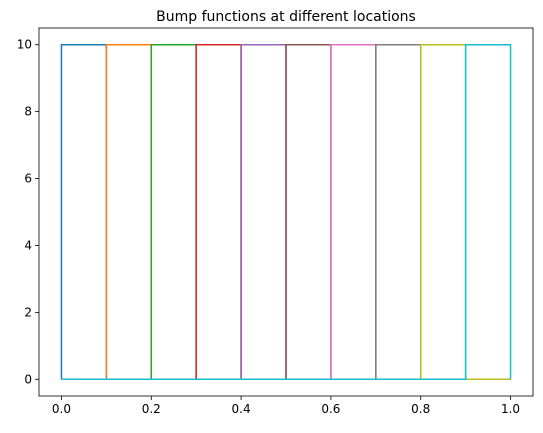 This screenshot has height=433, width=543. Describe the element at coordinates (241, 409) in the screenshot. I see `x-tick-label: 0.4` at that location.